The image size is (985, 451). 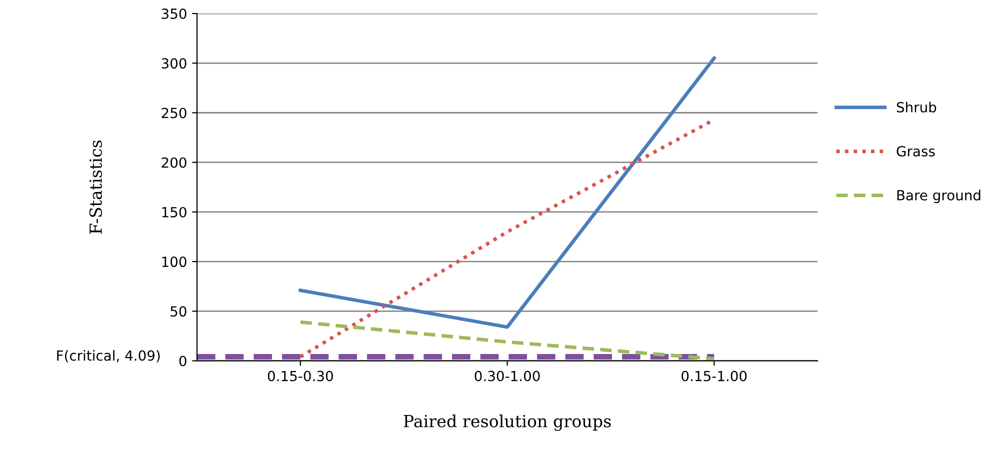 I want to click on x-tick-label: 0.15-0.30, so click(x=300, y=376).